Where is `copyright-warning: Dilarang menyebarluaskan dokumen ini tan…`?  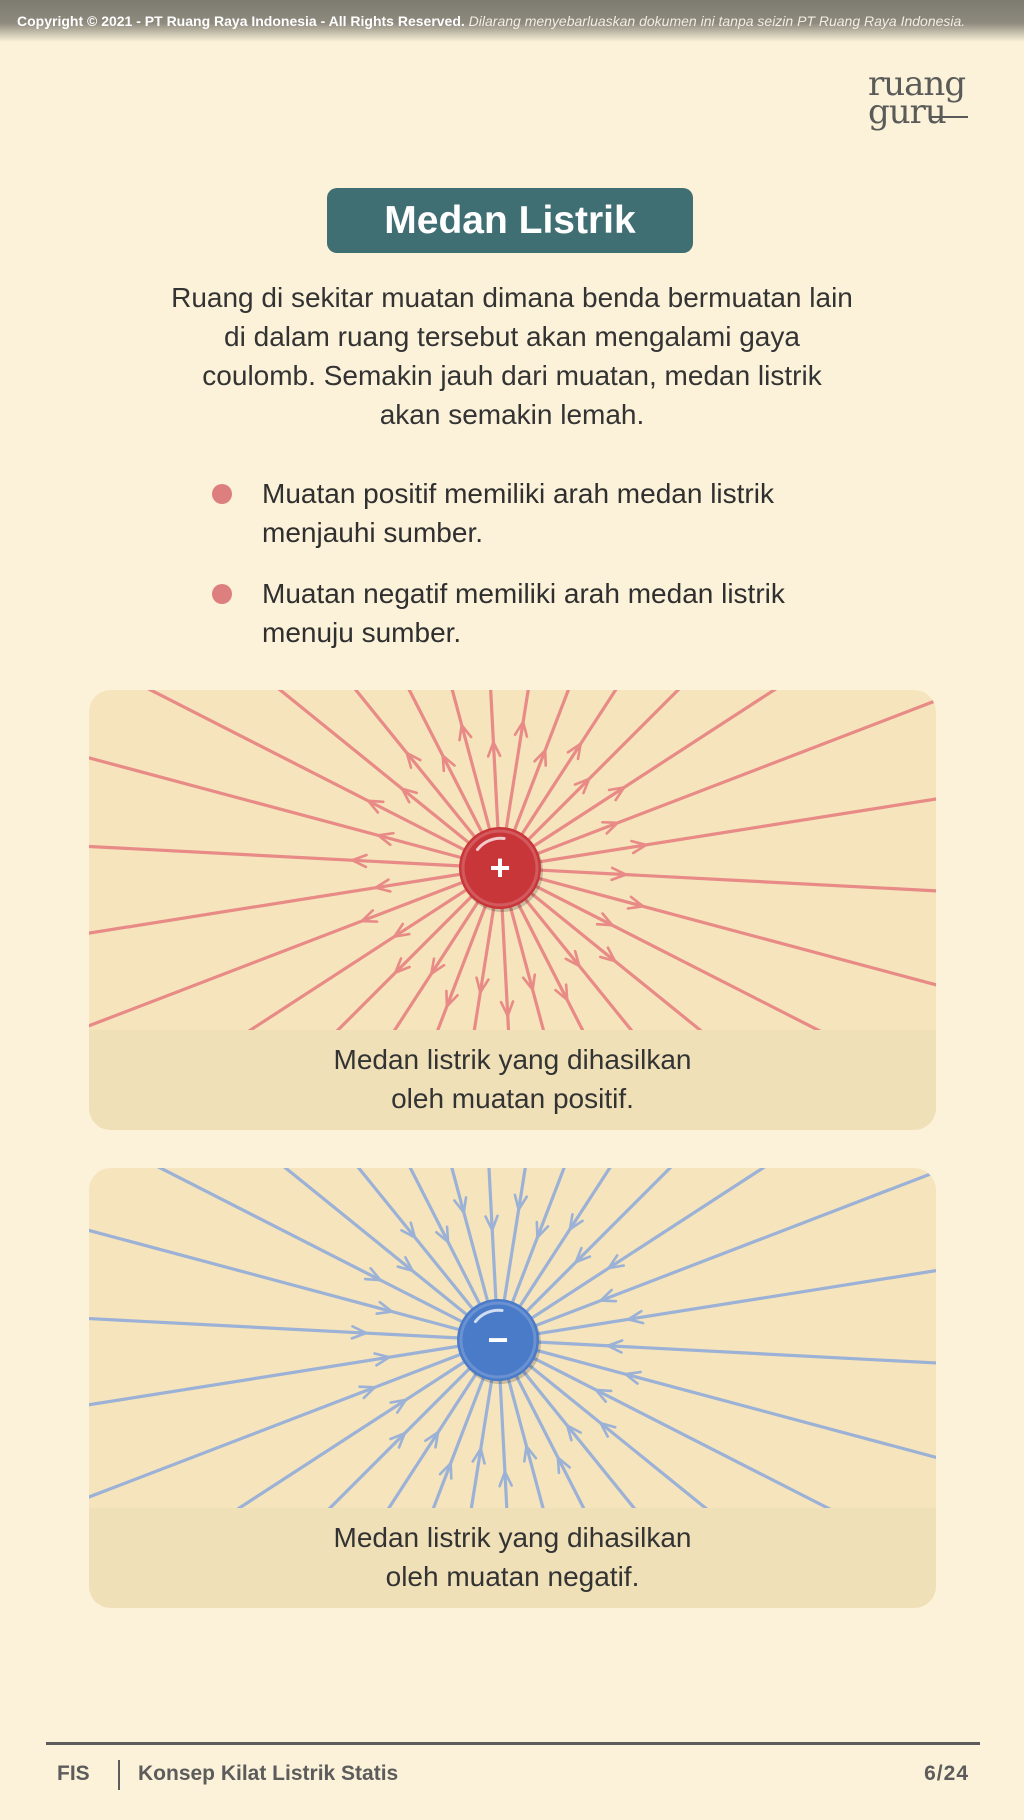
copyright-warning: Dilarang menyebarluaskan dokumen ini tan… is located at coordinates (717, 21).